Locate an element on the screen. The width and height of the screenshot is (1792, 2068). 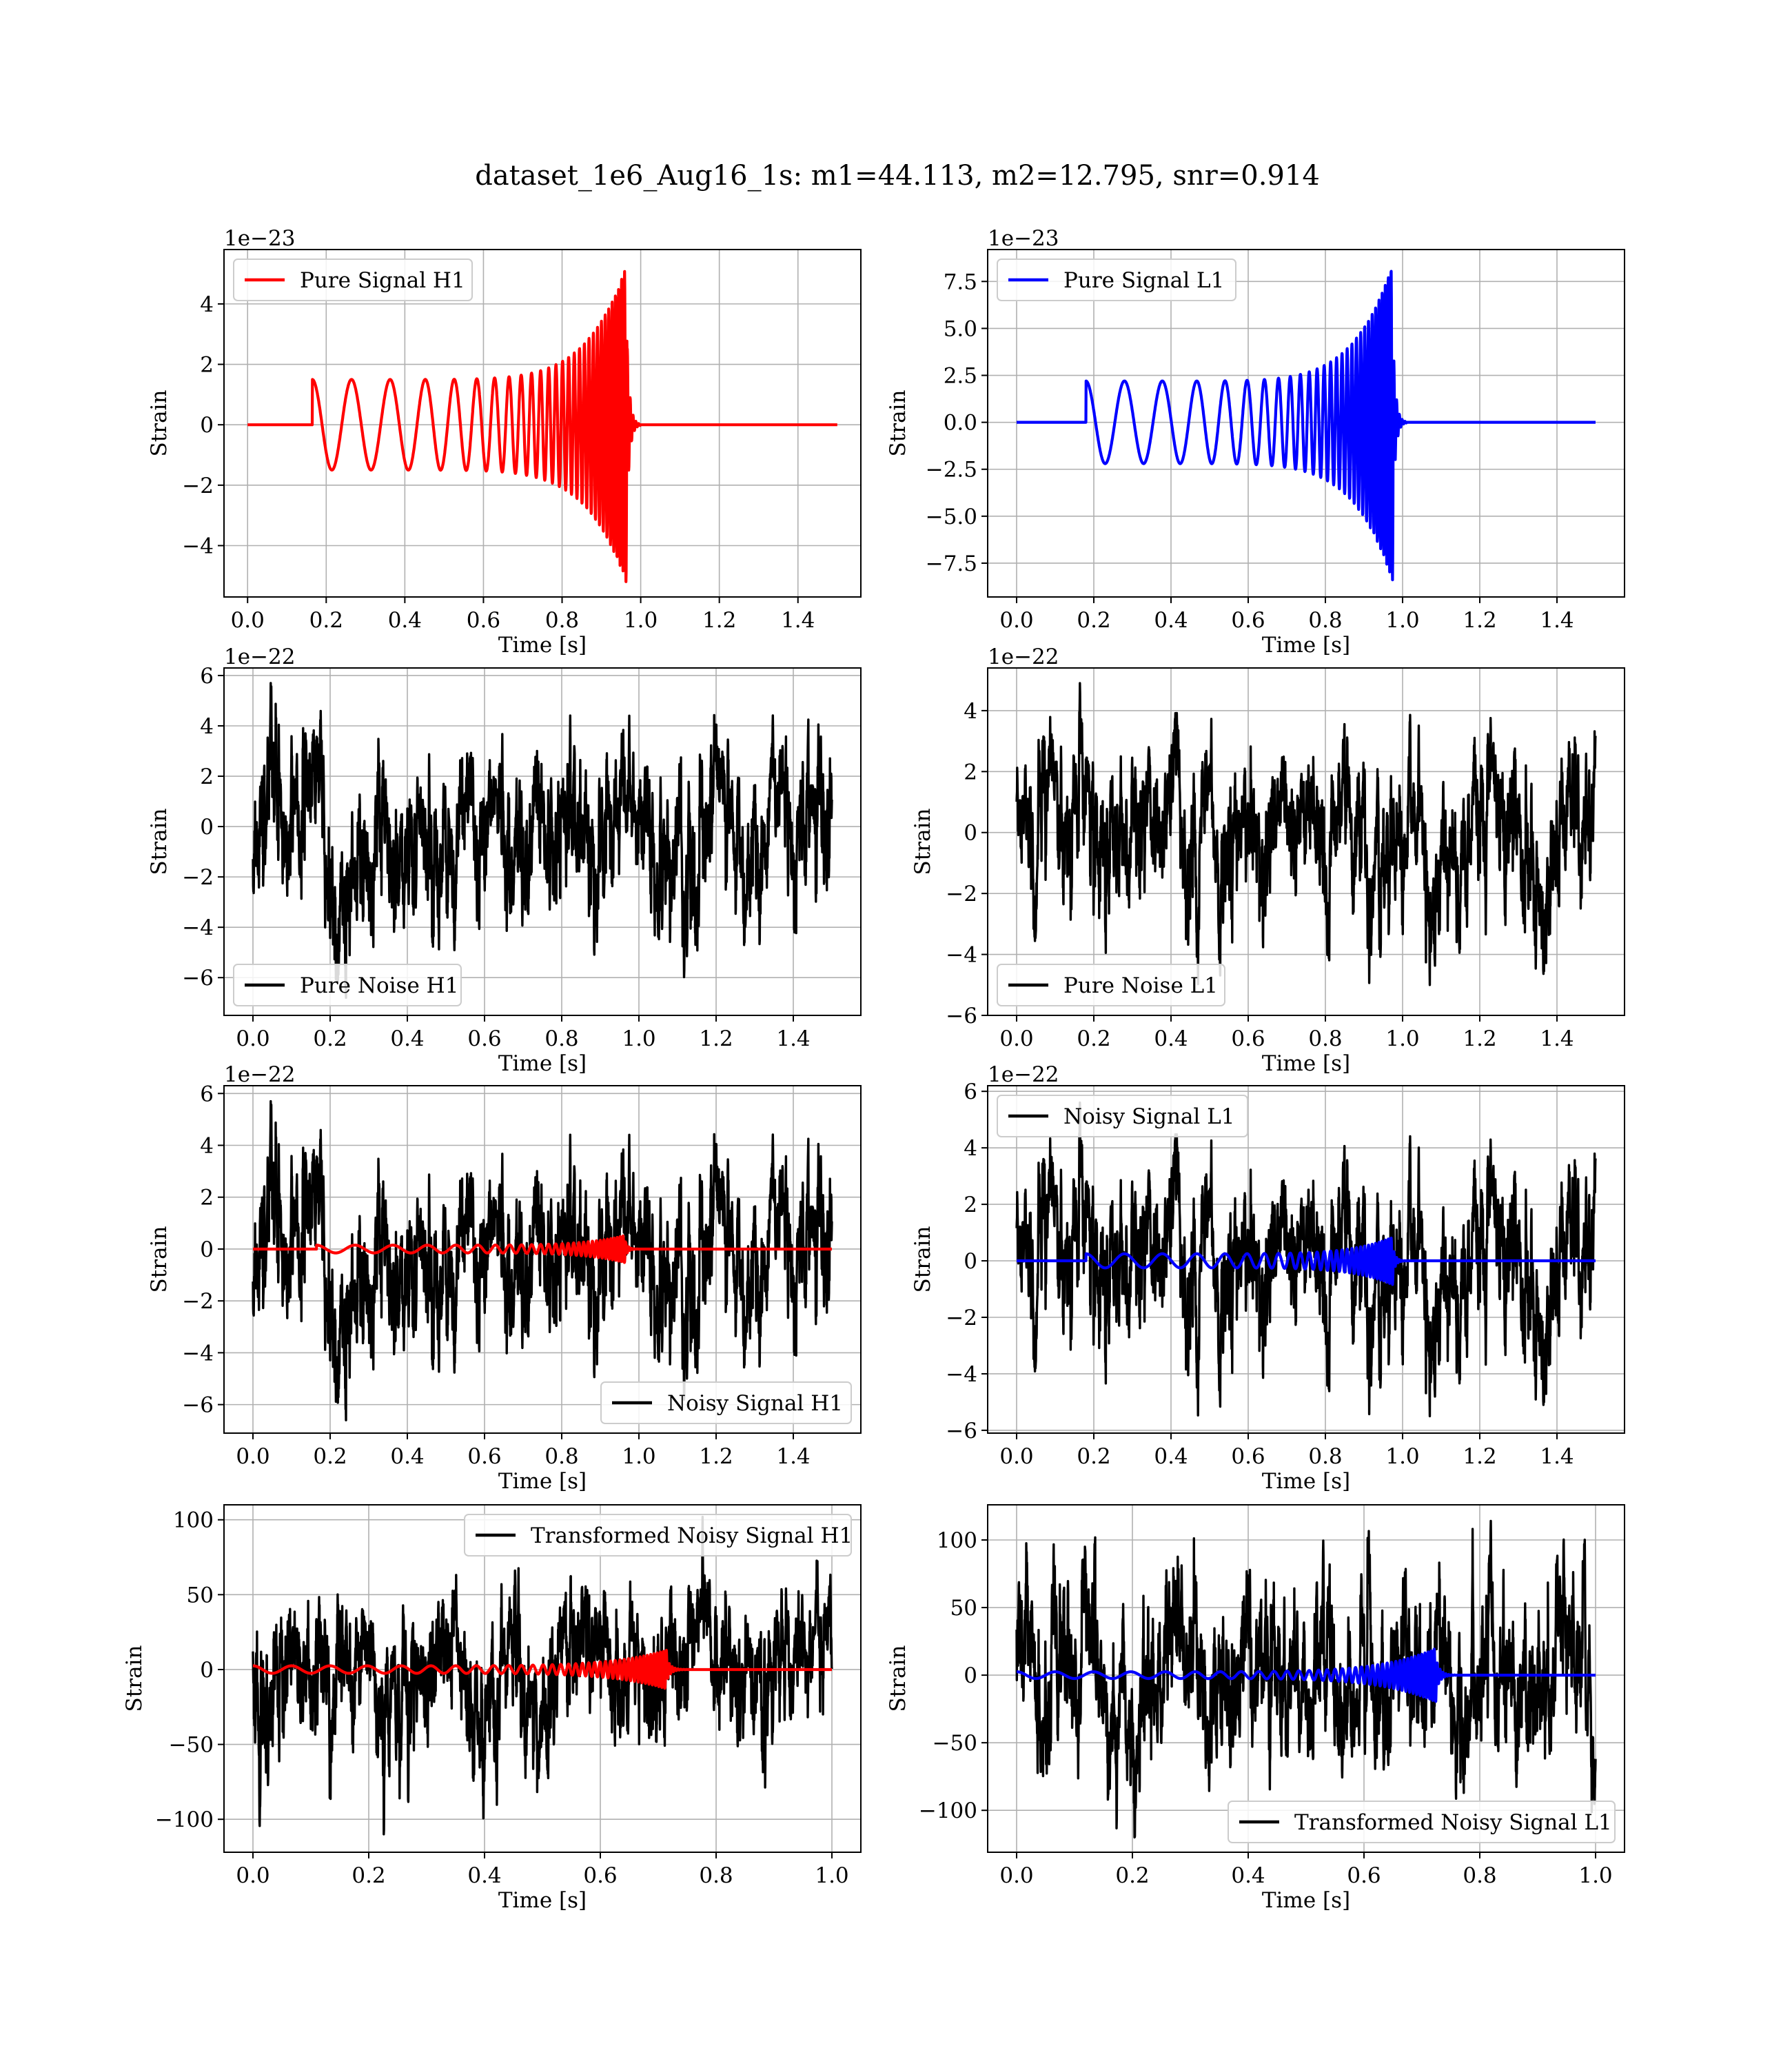
y-tick-label: −7.5 is located at coordinates (951, 563).